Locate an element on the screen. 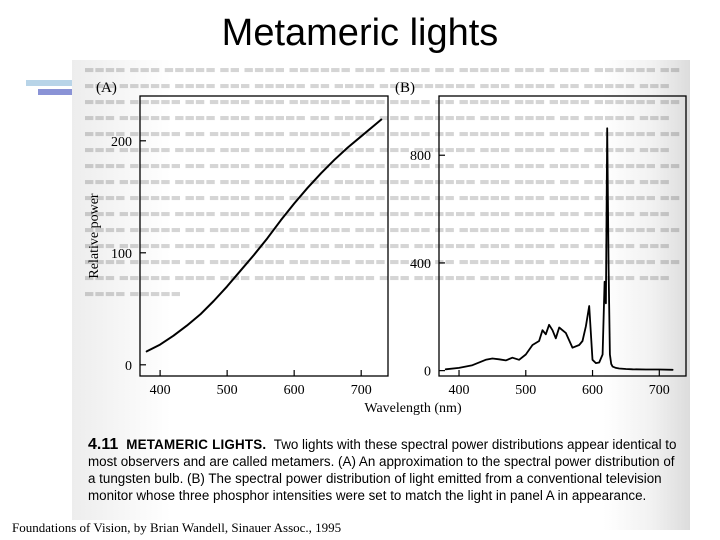  panel-a-y-axis-label: Relative power is located at coordinates (94, 235).